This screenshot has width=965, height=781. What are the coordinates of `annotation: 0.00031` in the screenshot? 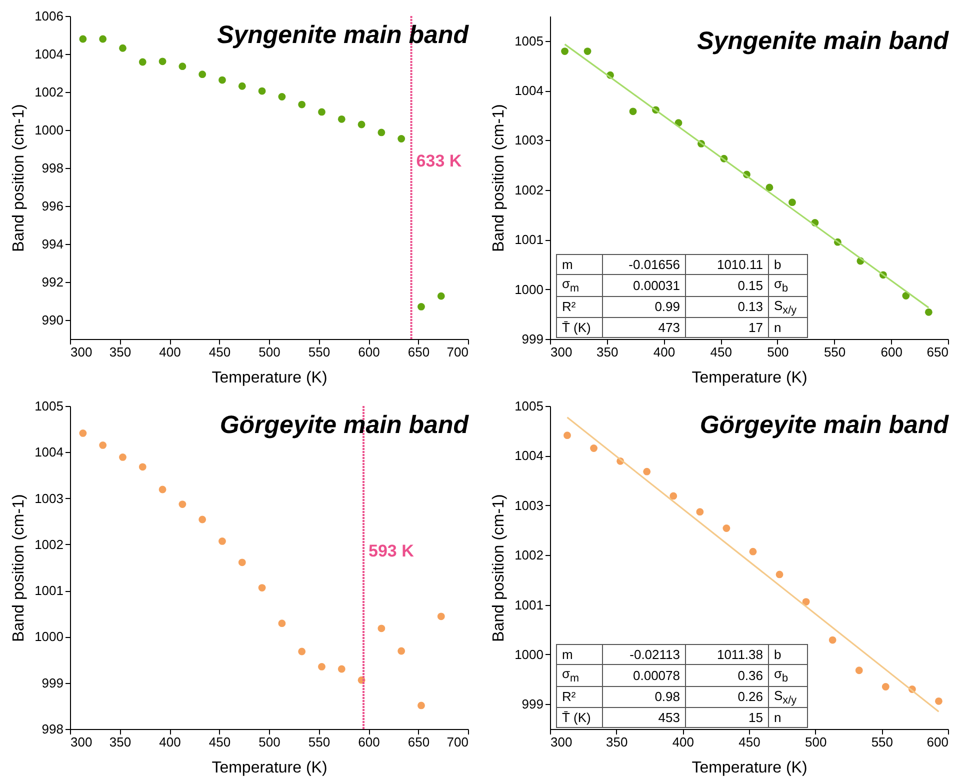 It's located at (644, 285).